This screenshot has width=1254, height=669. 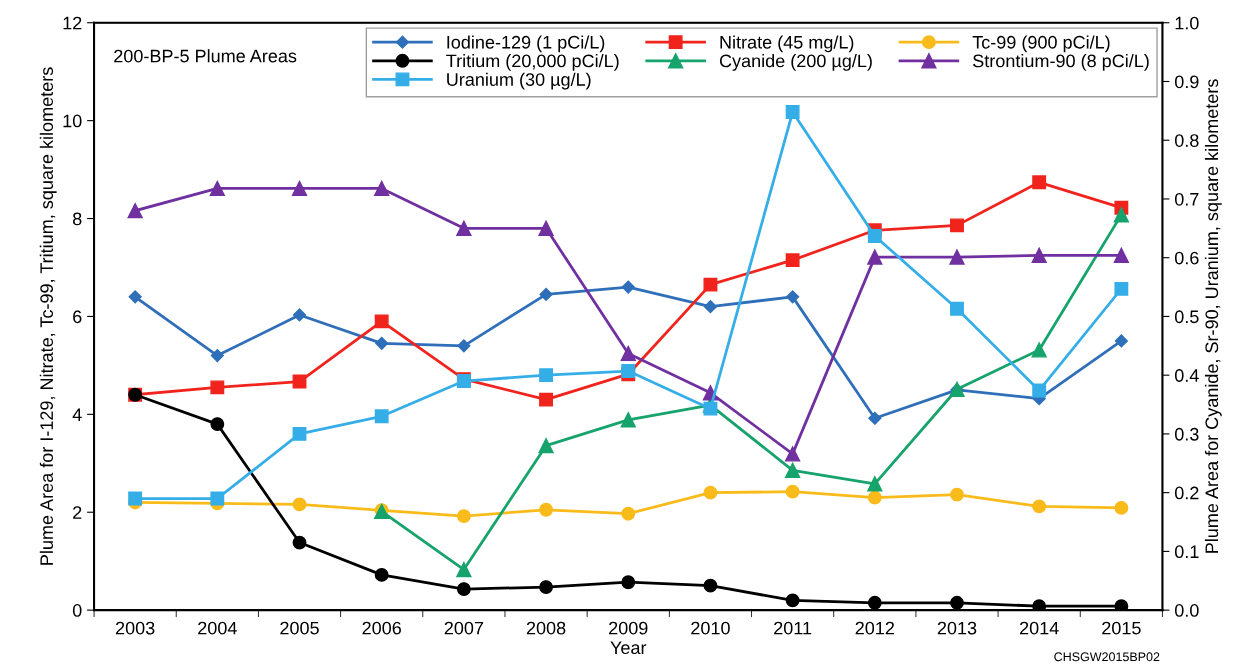 What do you see at coordinates (464, 628) in the screenshot?
I see `x-tick-label: 2007` at bounding box center [464, 628].